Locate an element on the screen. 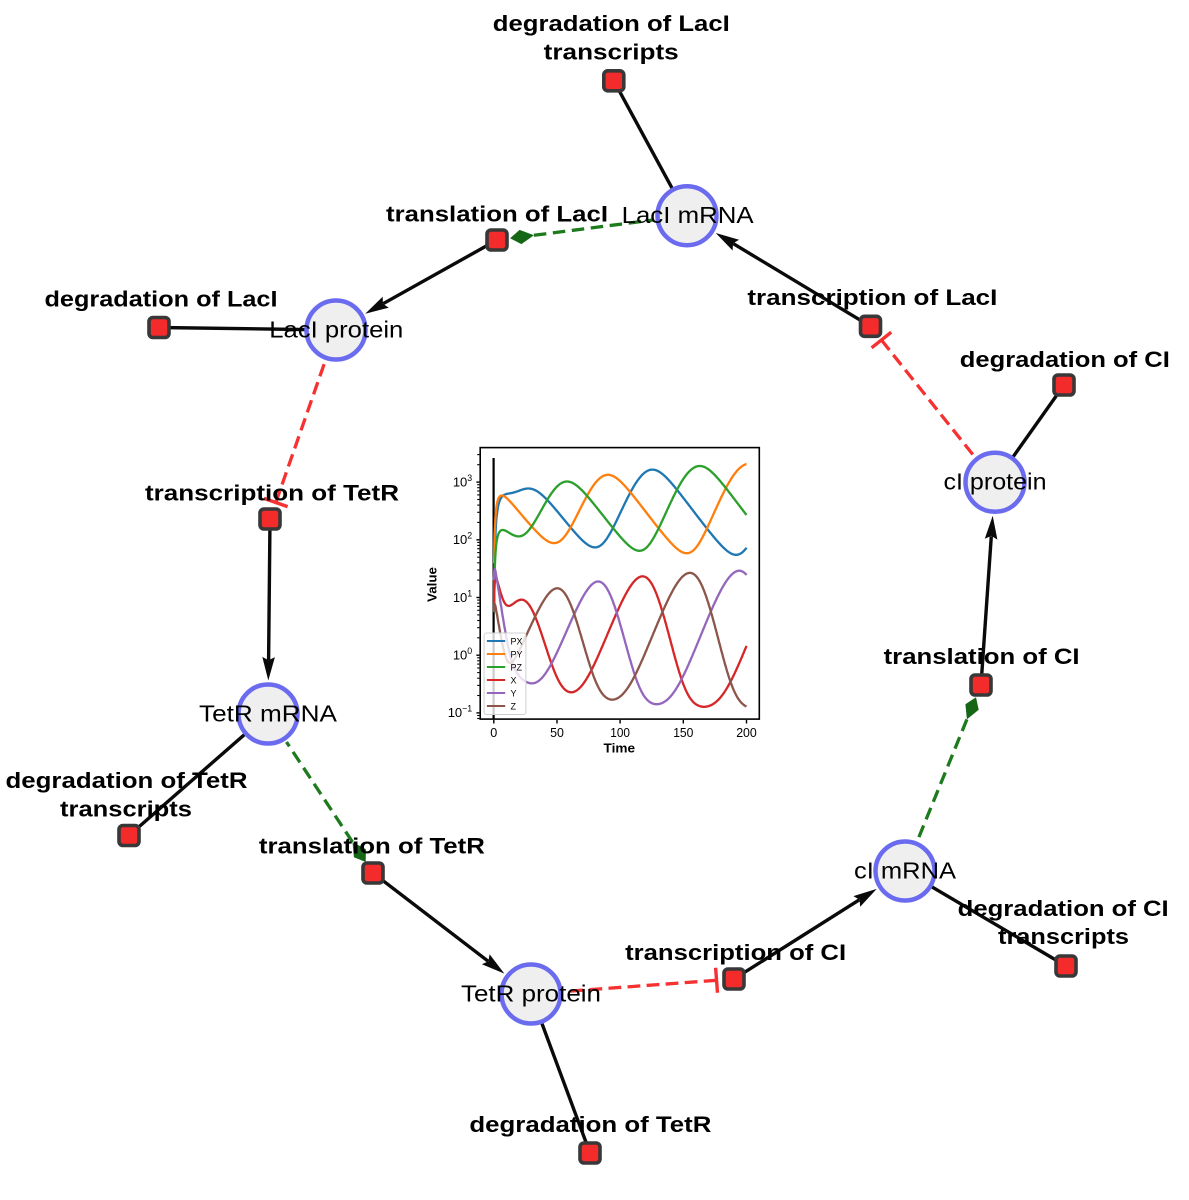 Image resolution: width=1189 pixels, height=1200 pixels. svg-text: transcription of LacI is located at coordinates (872, 297).